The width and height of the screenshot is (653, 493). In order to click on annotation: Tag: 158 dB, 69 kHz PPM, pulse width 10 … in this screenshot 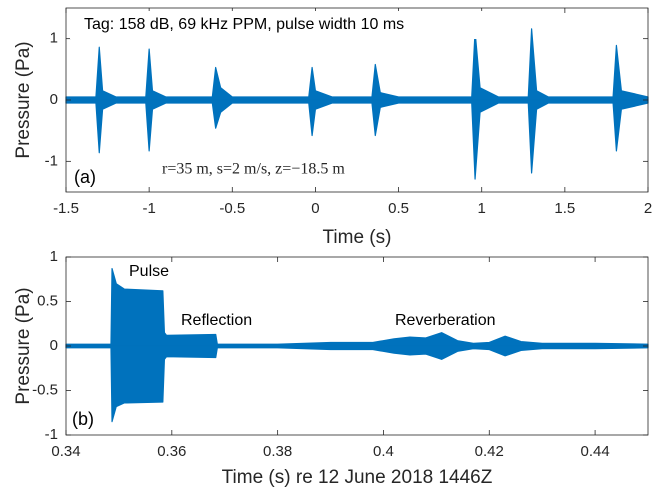, I will do `click(244, 24)`.